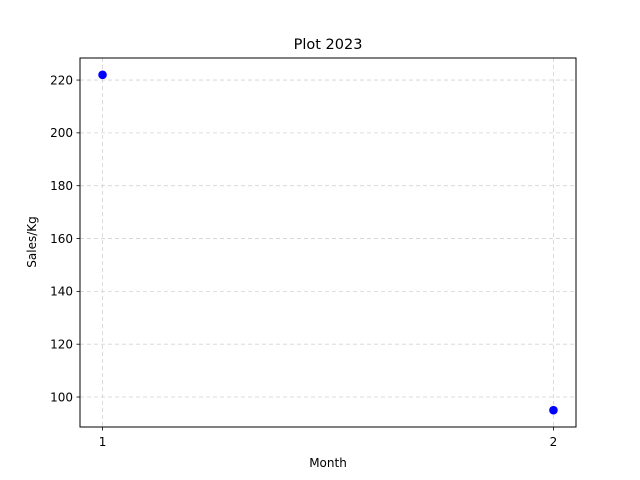 The width and height of the screenshot is (640, 480). Describe the element at coordinates (328, 45) in the screenshot. I see `chart-title: Plot 2023` at that location.